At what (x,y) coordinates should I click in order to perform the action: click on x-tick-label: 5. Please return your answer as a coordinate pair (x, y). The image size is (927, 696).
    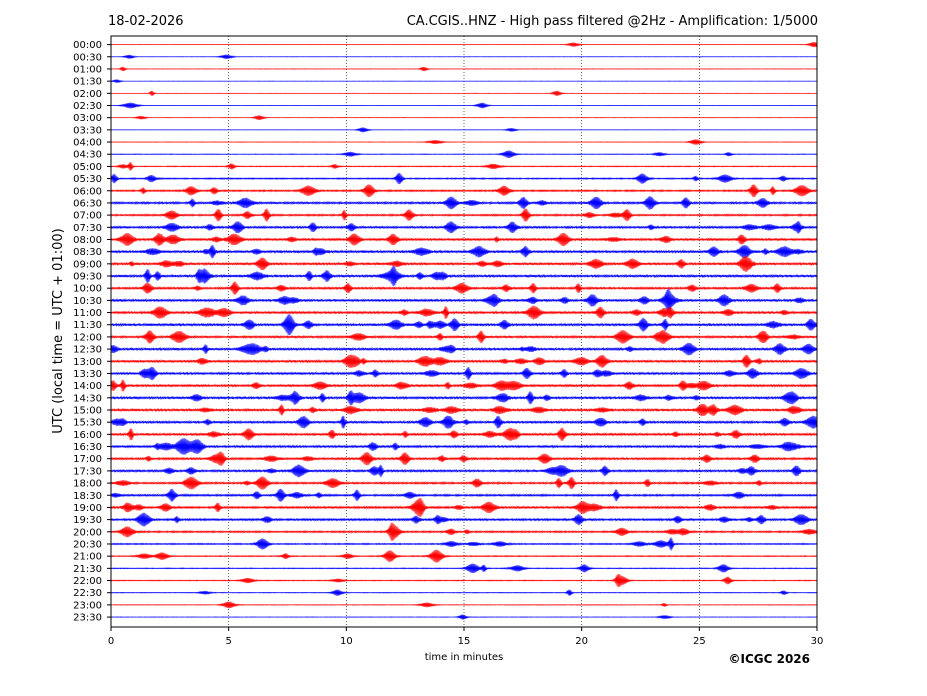
    Looking at the image, I should click on (228, 641).